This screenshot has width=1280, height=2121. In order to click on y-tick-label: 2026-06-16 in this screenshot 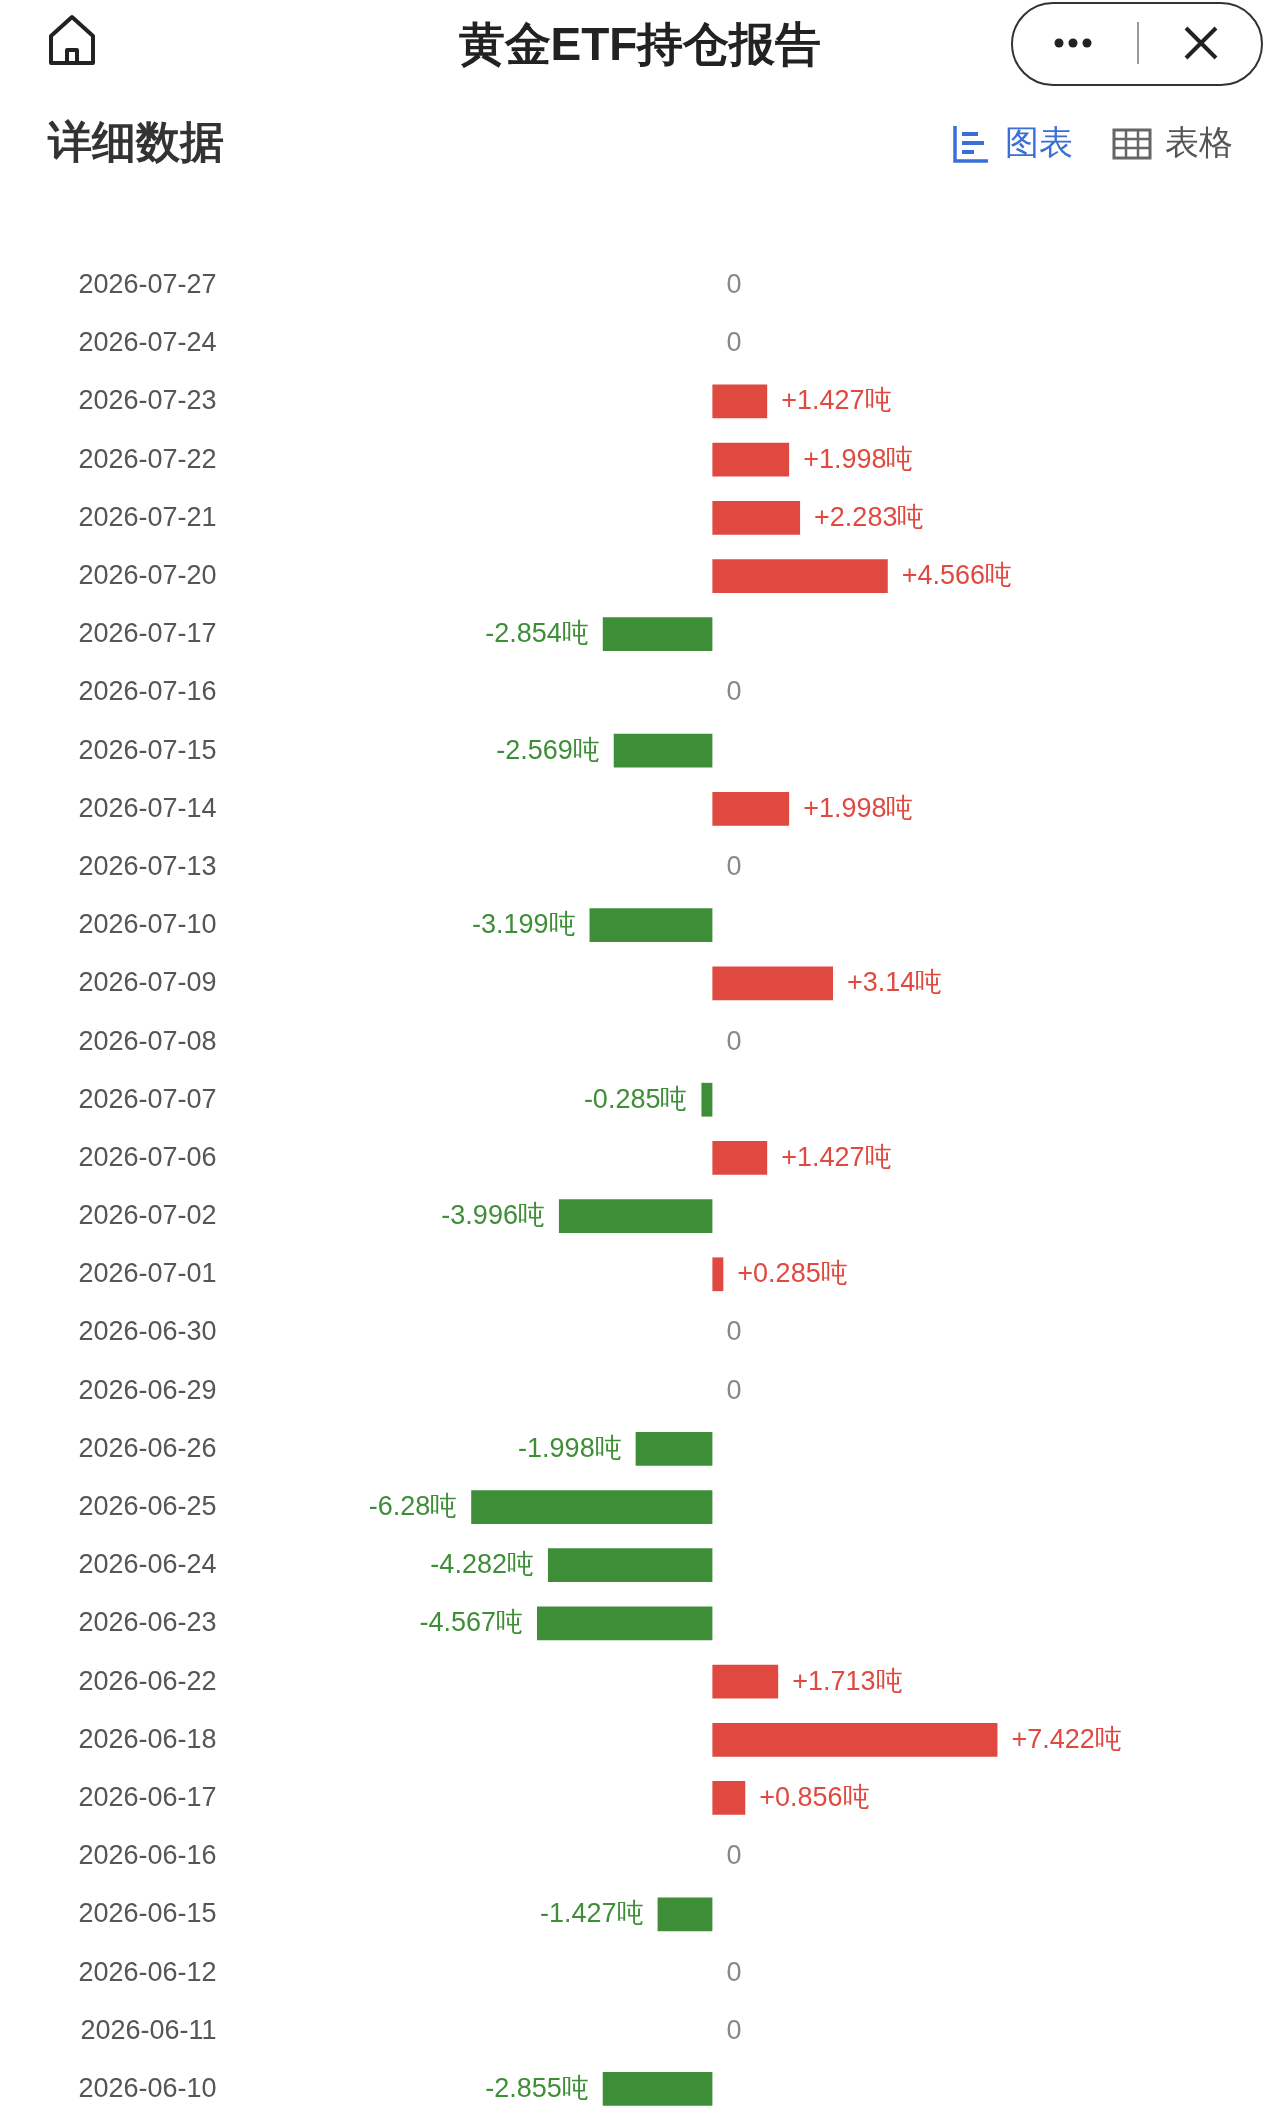, I will do `click(147, 1855)`.